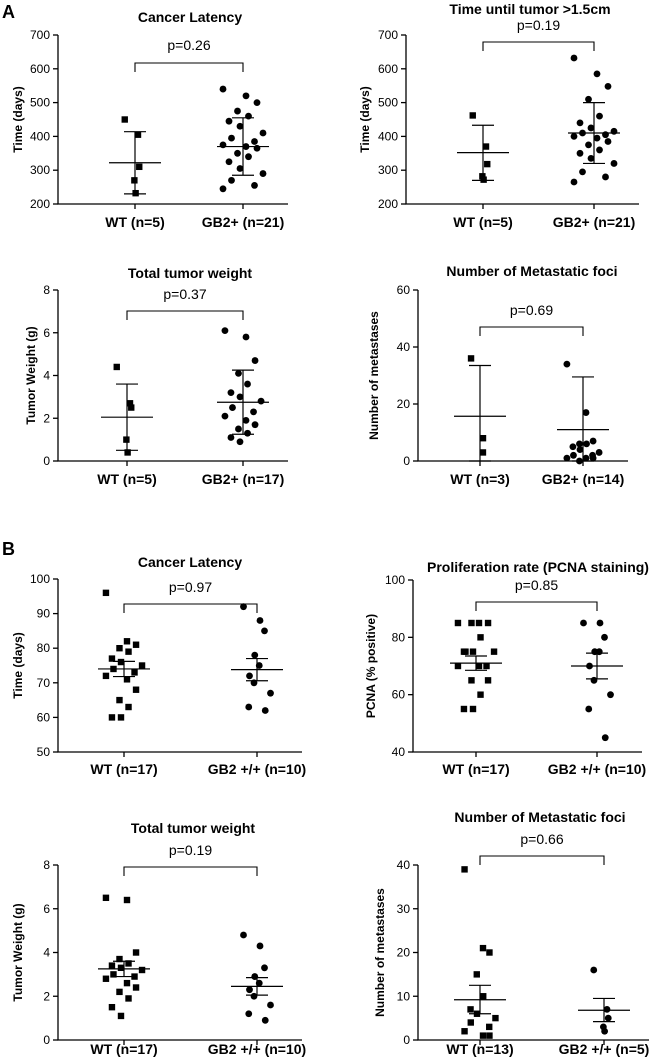  I want to click on chart-title: Total tumor weight, so click(190, 273).